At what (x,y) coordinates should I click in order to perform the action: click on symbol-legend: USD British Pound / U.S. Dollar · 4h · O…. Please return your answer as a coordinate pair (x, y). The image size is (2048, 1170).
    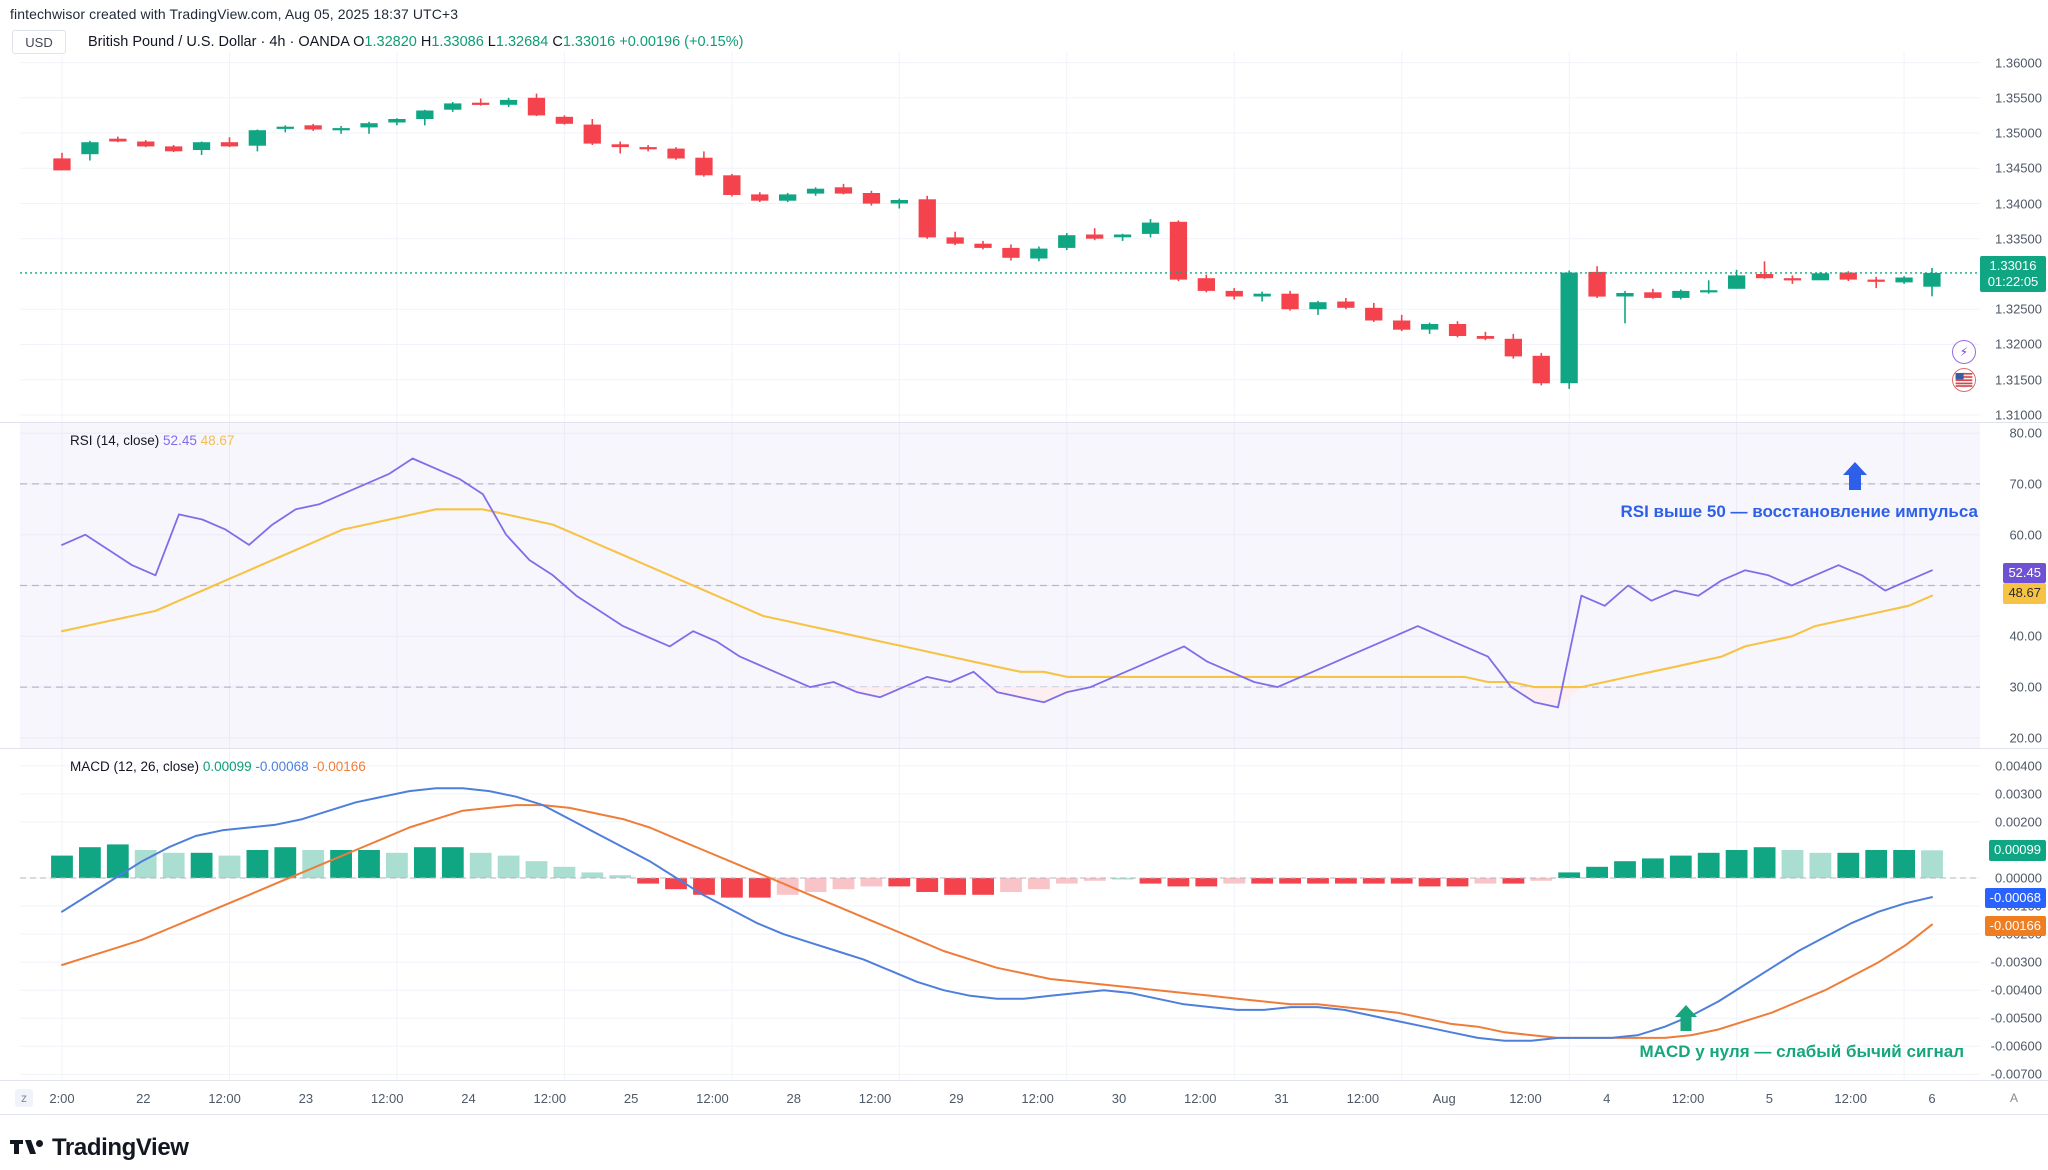
    Looking at the image, I should click on (377, 42).